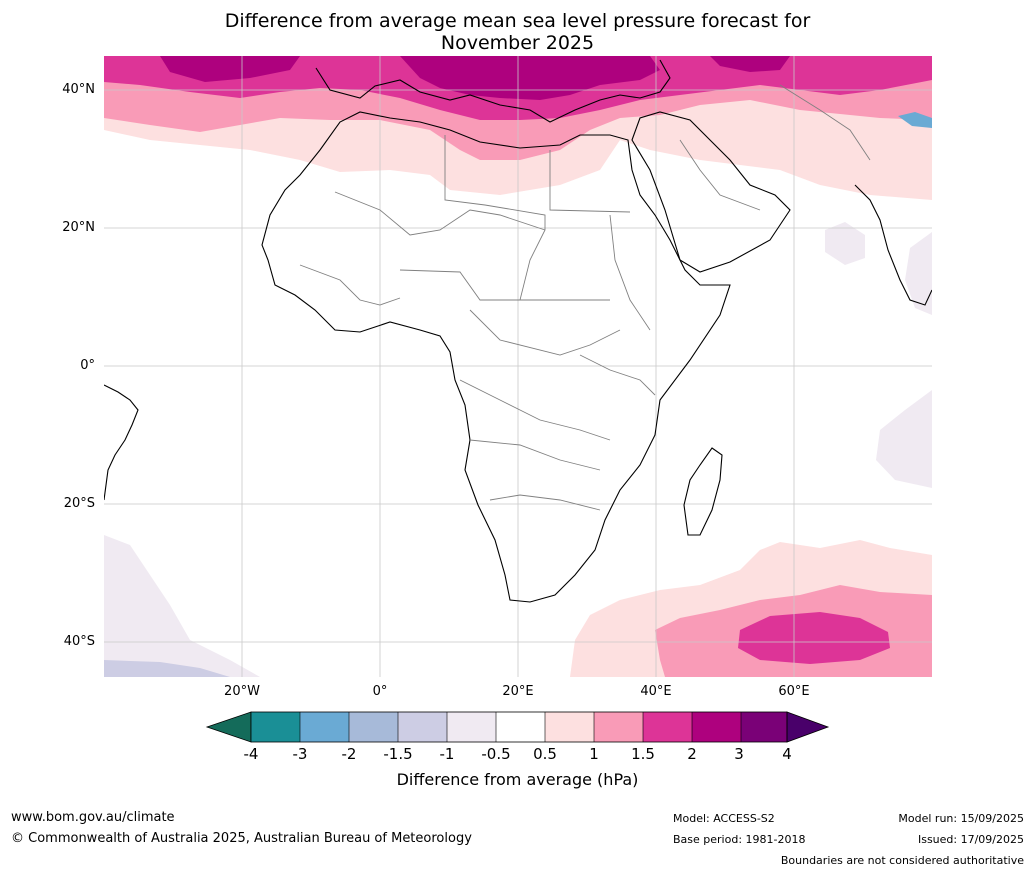 The image size is (1035, 873). I want to click on footer-website: www.bom.gov.au/climate, so click(93, 817).